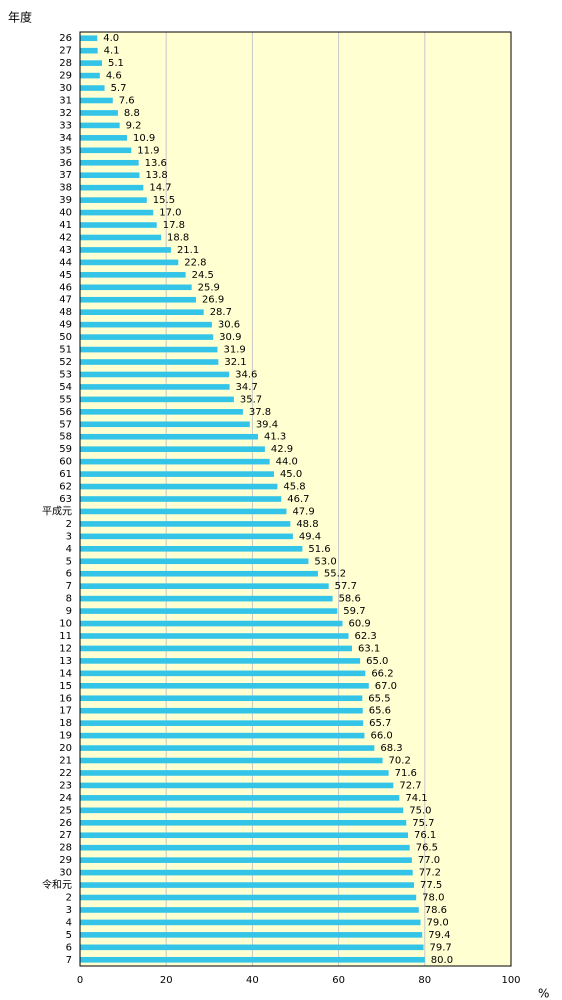 The width and height of the screenshot is (562, 1000). Describe the element at coordinates (65, 38) in the screenshot. I see `y-tick-label: 26` at that location.